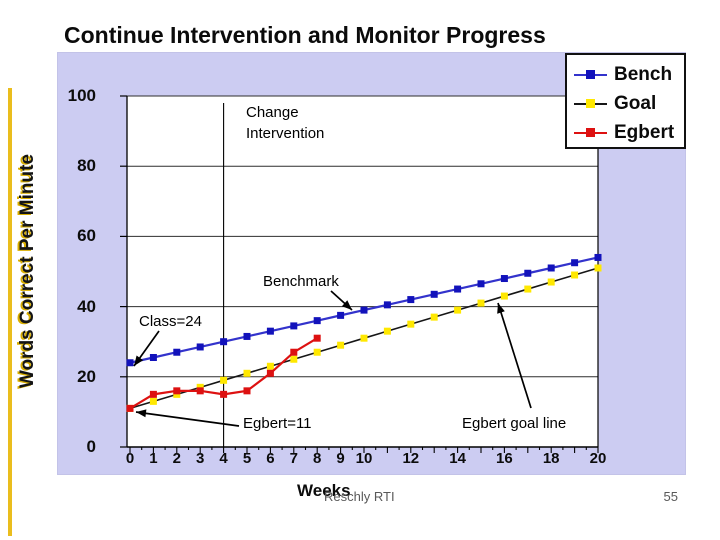  What do you see at coordinates (293, 458) in the screenshot?
I see `x-tick-label: 7` at bounding box center [293, 458].